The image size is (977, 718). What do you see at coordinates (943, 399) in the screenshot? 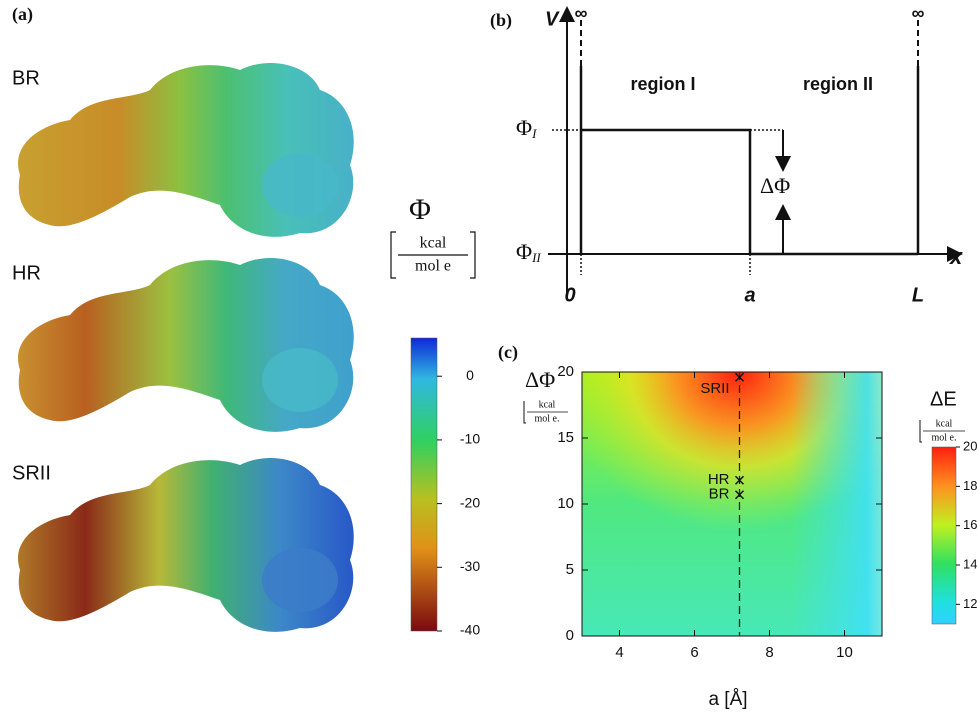
I see `colorbar-label: ΔE` at bounding box center [943, 399].